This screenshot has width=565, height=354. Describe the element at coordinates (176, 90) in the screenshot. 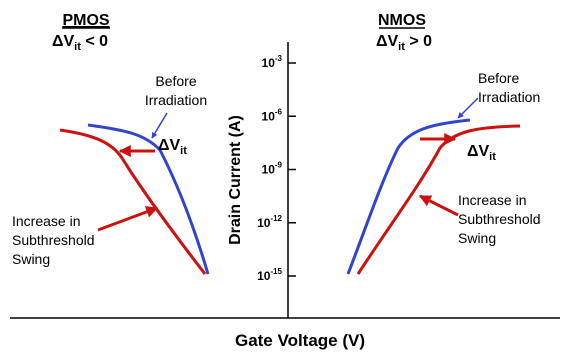

I see `pmos-before-annotation: Before Irradiation` at that location.